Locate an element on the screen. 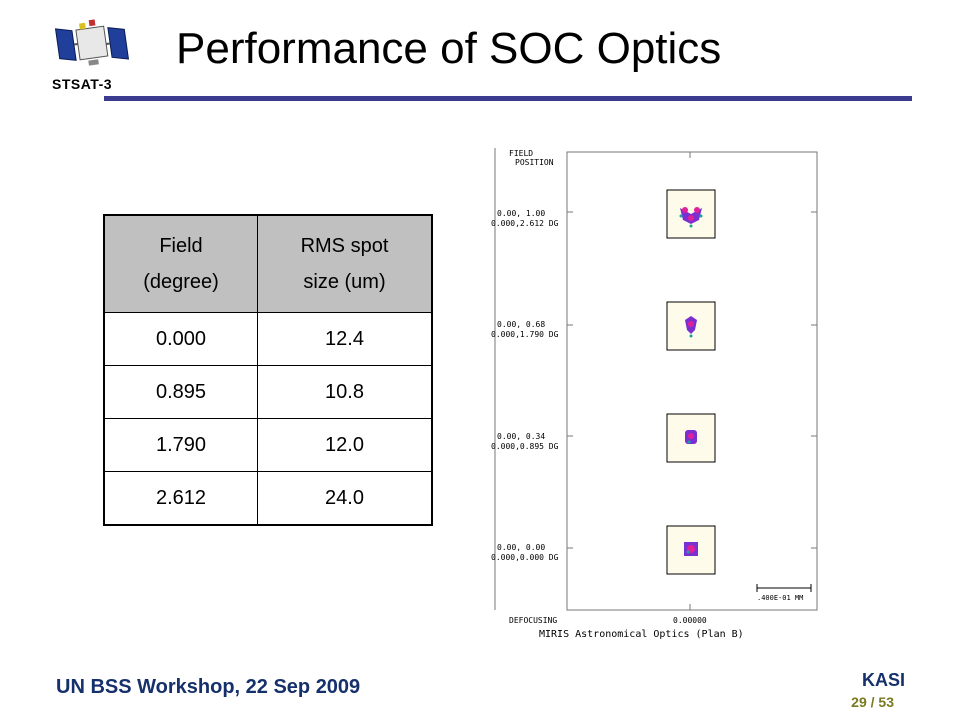  field-label: 0.00, 0.34 is located at coordinates (521, 436).